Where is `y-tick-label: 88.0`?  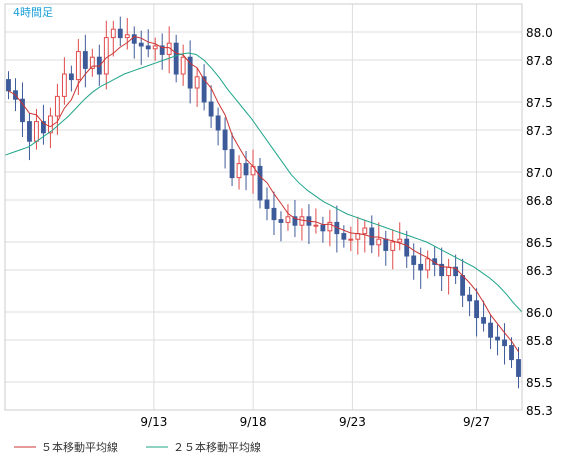
y-tick-label: 88.0 is located at coordinates (539, 33).